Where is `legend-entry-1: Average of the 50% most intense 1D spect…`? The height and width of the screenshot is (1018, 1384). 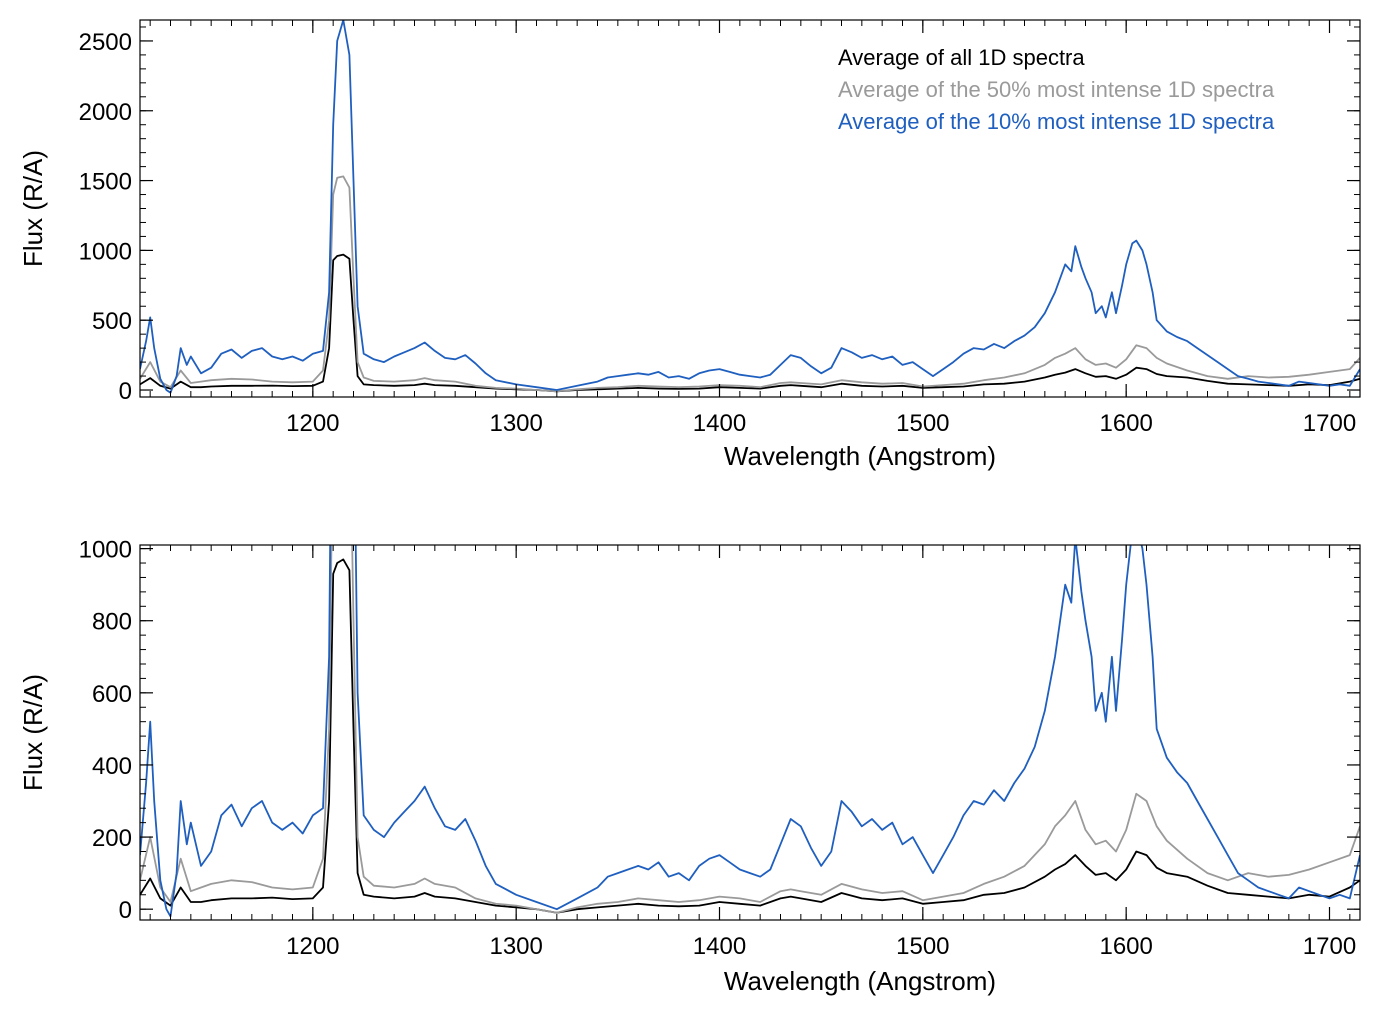
legend-entry-1: Average of the 50% most intense 1D spect… is located at coordinates (1056, 89).